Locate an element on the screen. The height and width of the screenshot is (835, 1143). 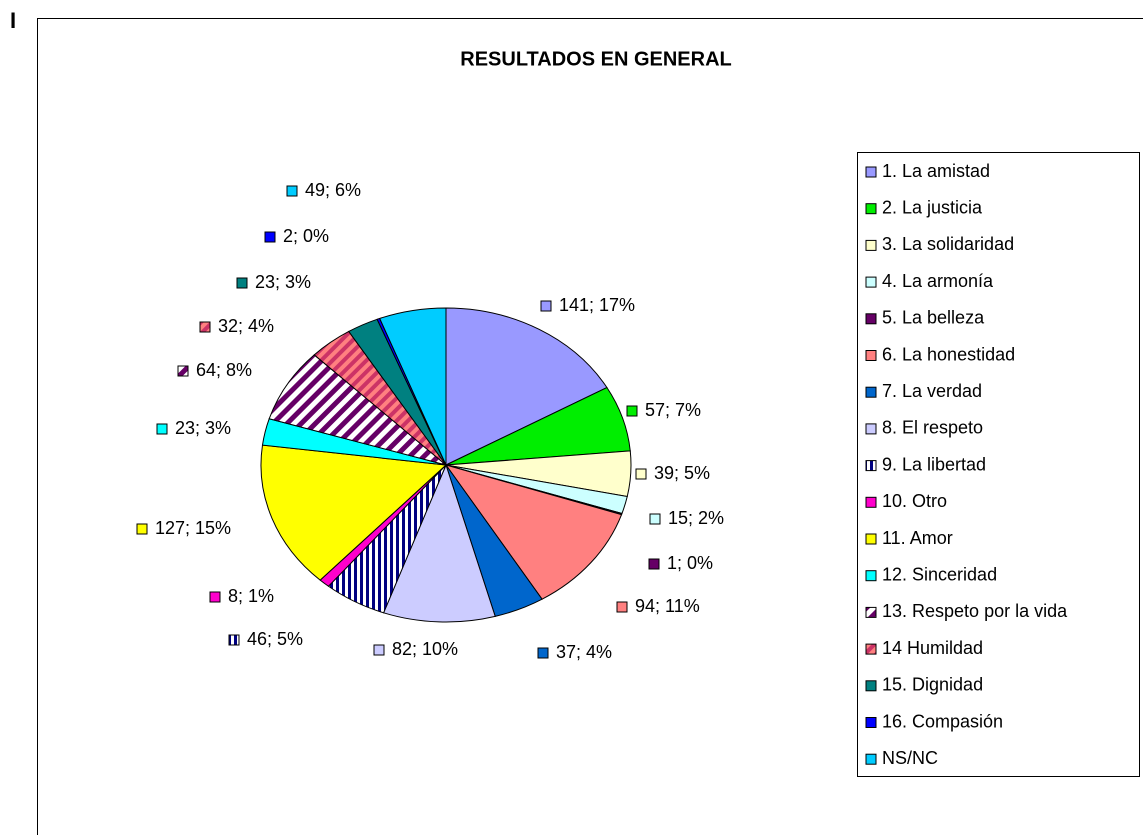
chart-title: RESULTADOS EN GENERAL is located at coordinates (596, 59).